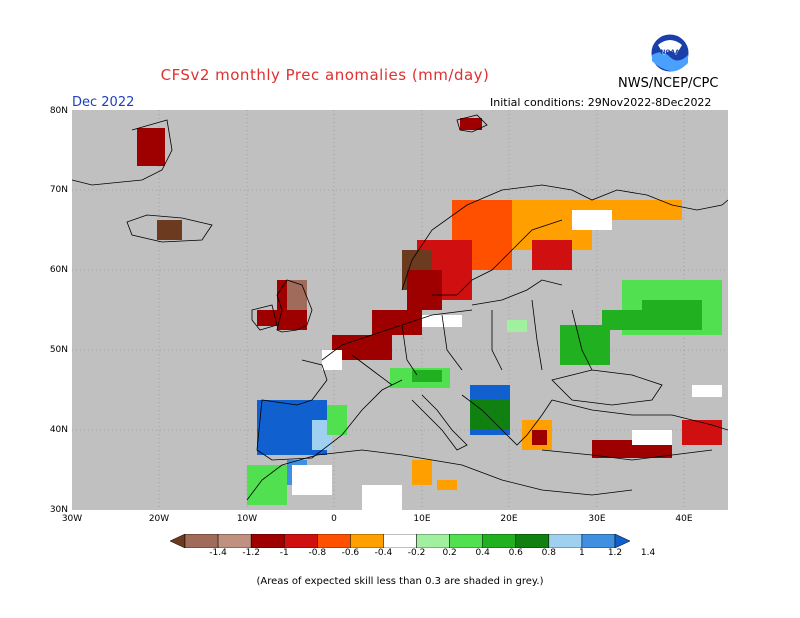 The image size is (800, 618). I want to click on colorbar, so click(400, 541).